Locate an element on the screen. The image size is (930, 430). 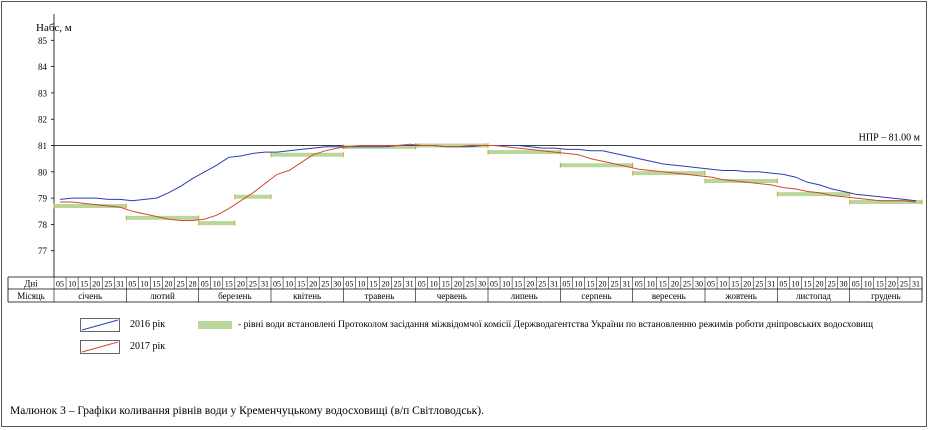
legend-2017-swatch is located at coordinates (100, 347).